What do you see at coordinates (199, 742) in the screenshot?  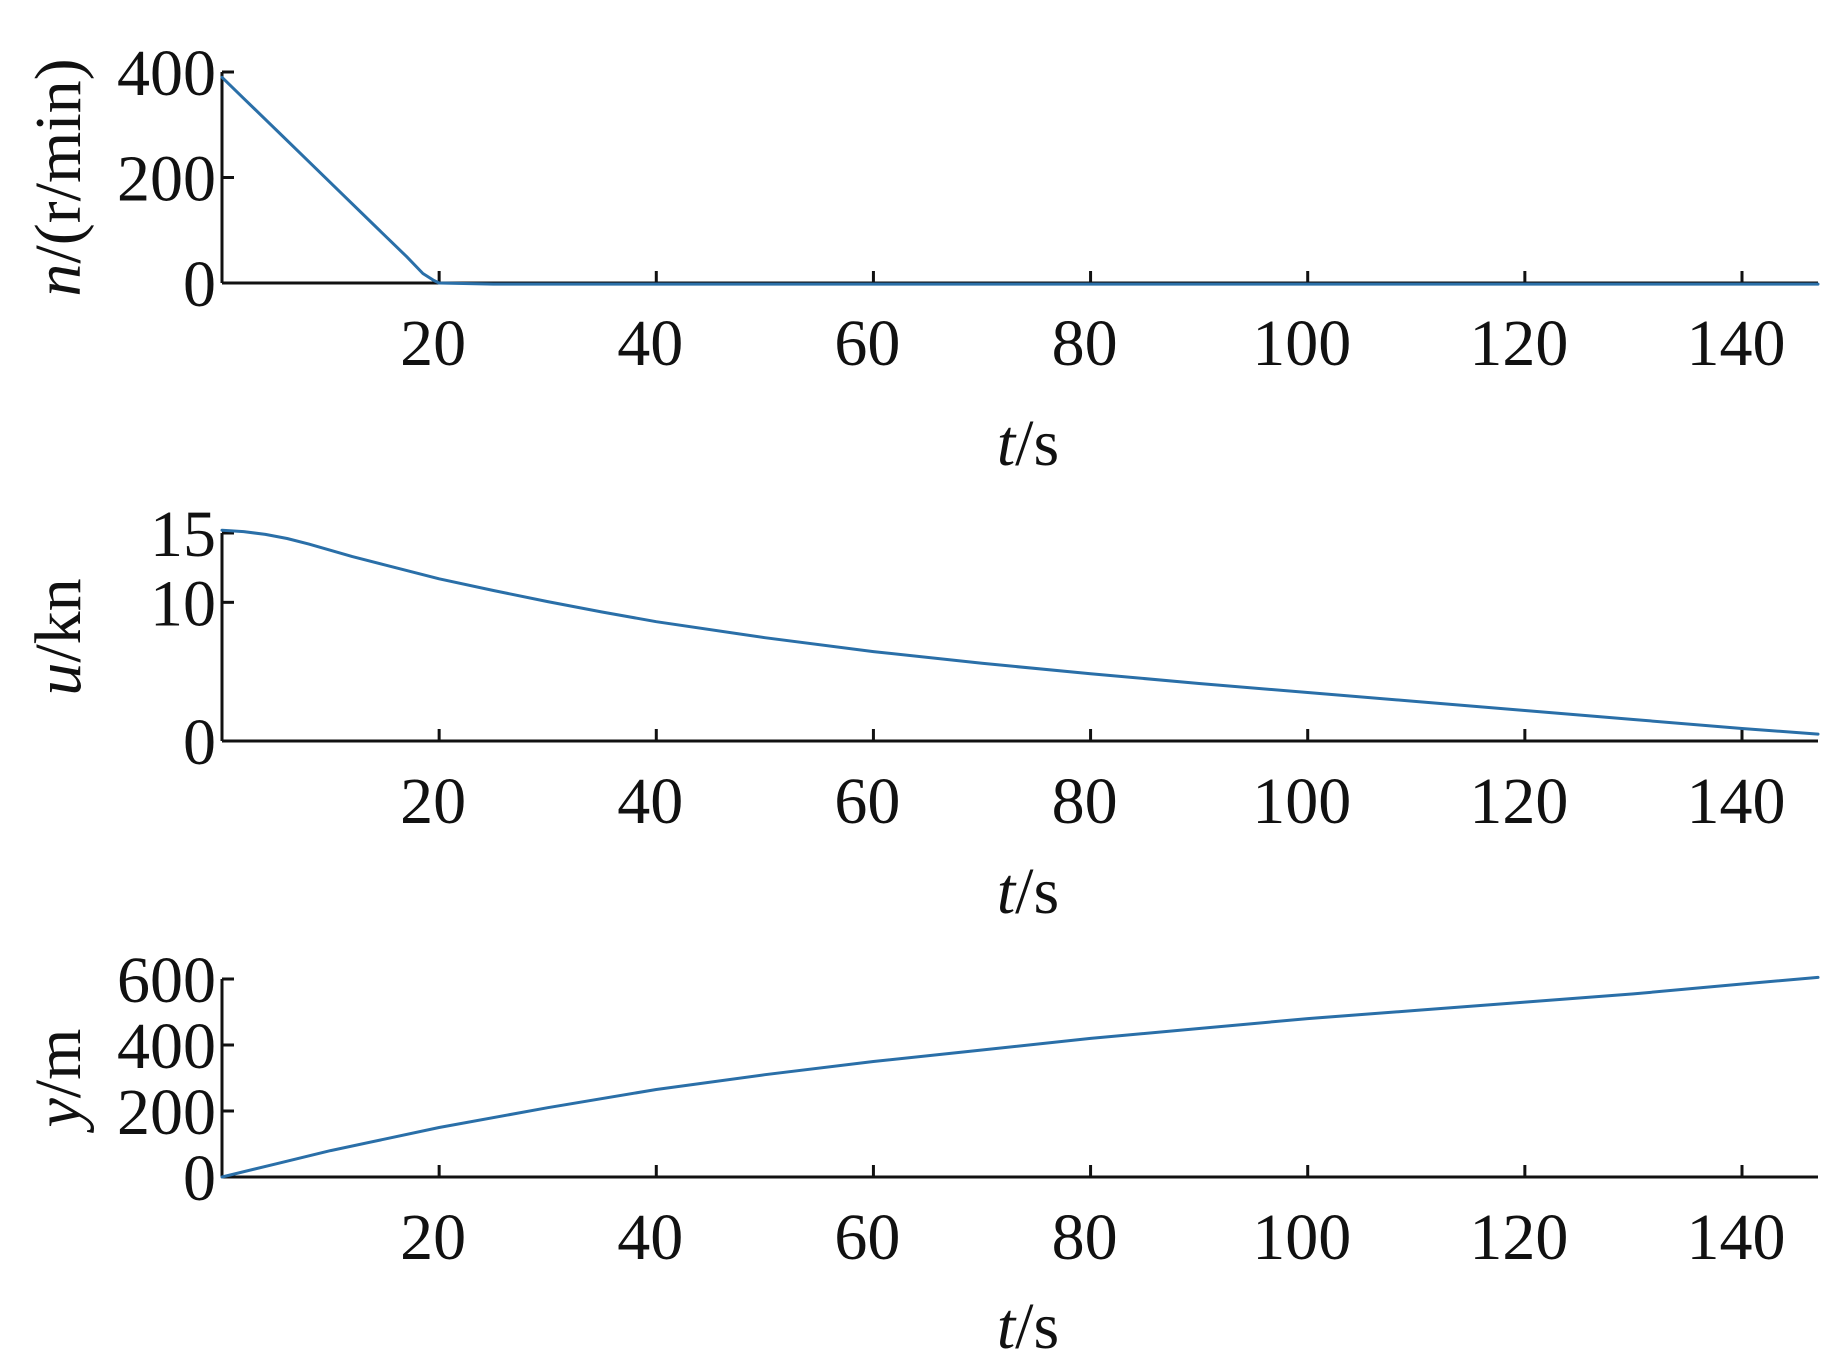 I see `velocity-y-tick-label: 0` at bounding box center [199, 742].